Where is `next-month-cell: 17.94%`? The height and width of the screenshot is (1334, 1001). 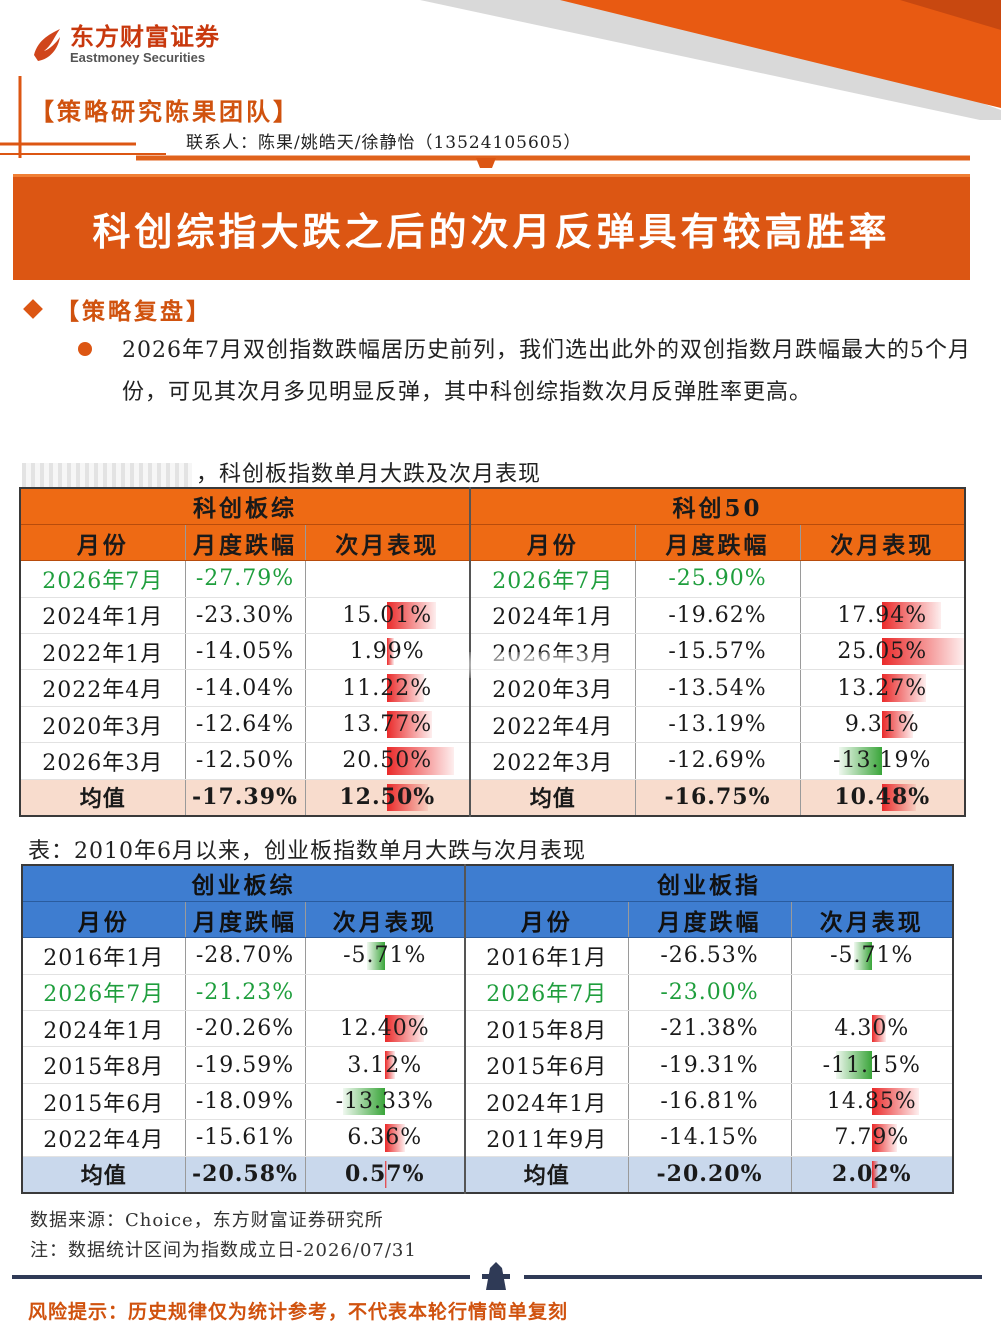
next-month-cell: 17.94% is located at coordinates (883, 616).